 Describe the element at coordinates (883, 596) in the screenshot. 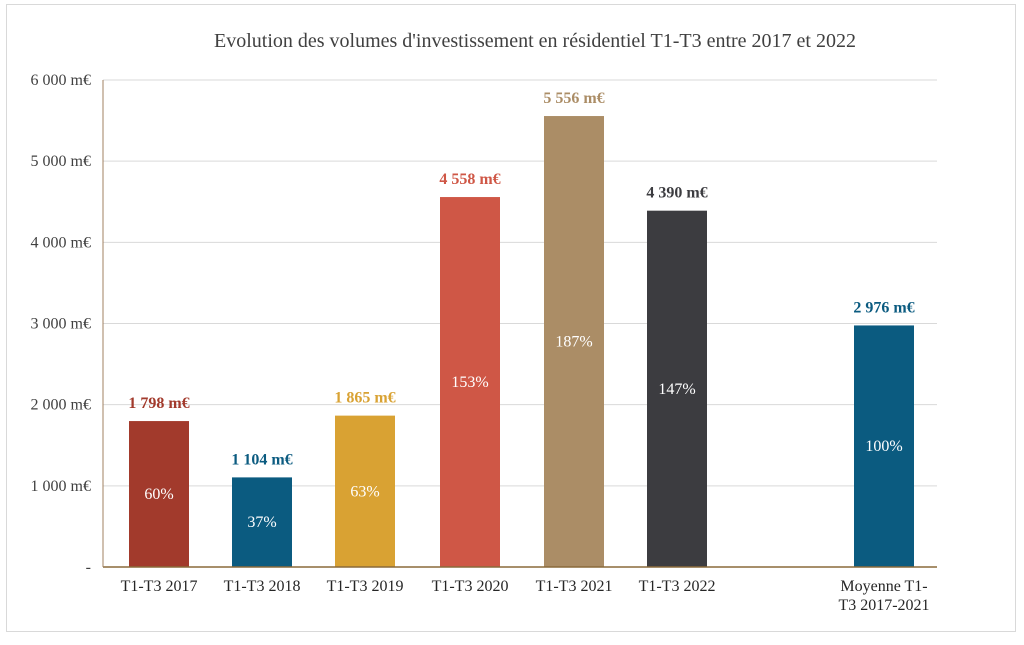

I see `x-category-label: Moyenne T1- T3 2017-2021` at that location.